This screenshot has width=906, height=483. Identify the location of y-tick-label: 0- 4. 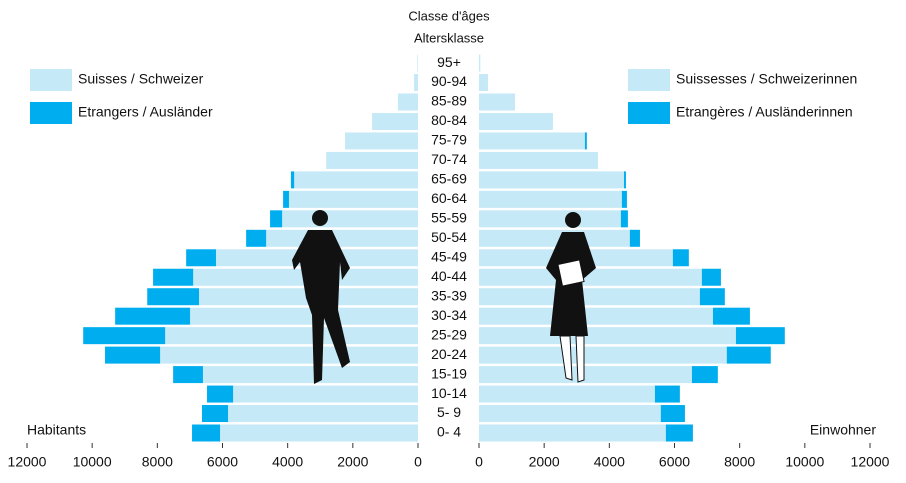
(449, 432).